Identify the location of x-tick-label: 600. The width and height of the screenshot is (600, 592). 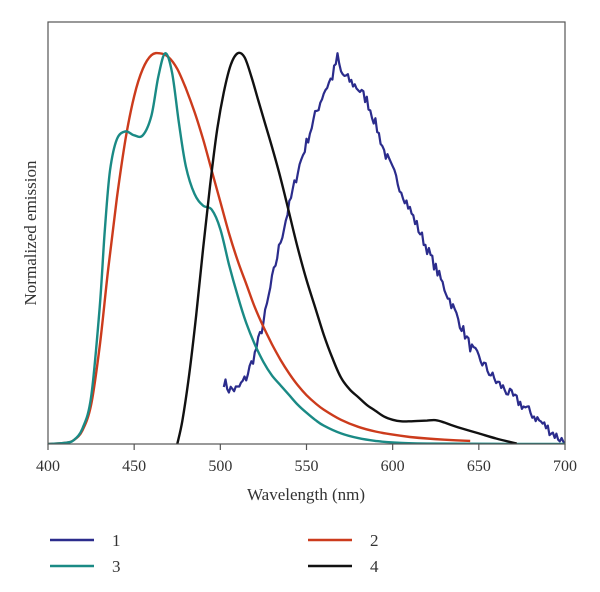
(393, 466).